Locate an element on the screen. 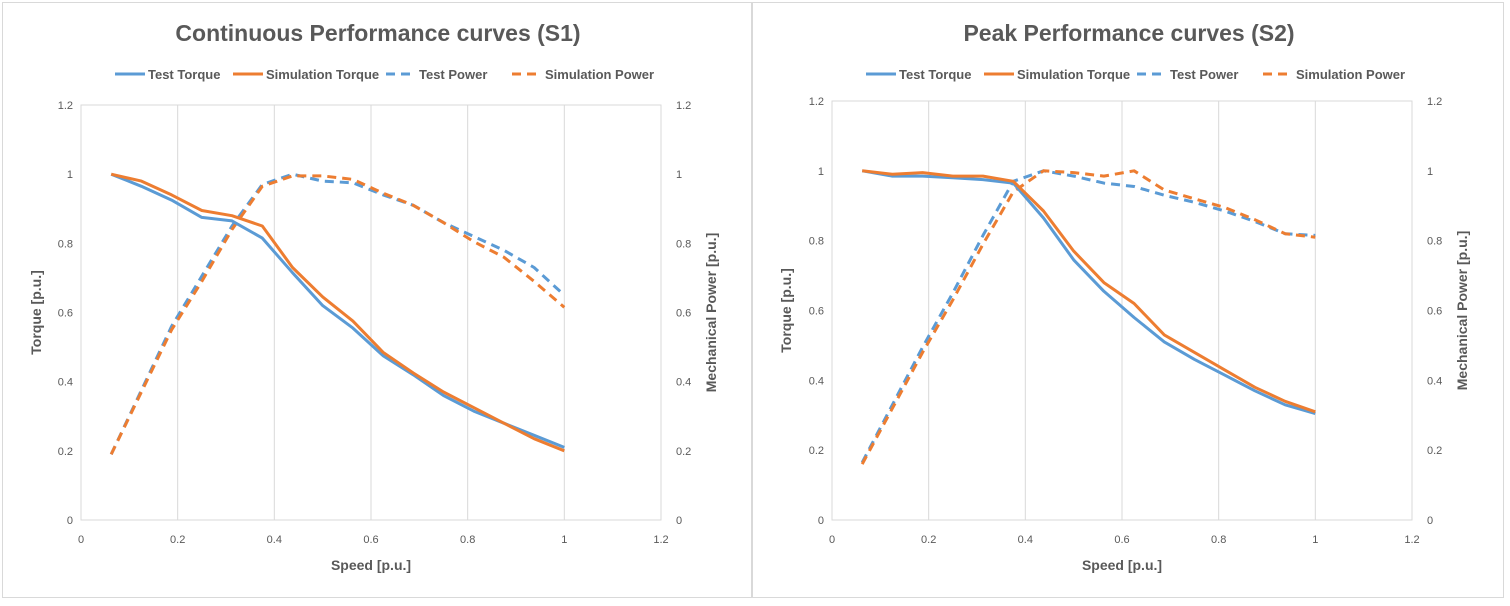 The height and width of the screenshot is (606, 1510). chart-title: Continuous Performance curves (S1) is located at coordinates (377, 33).